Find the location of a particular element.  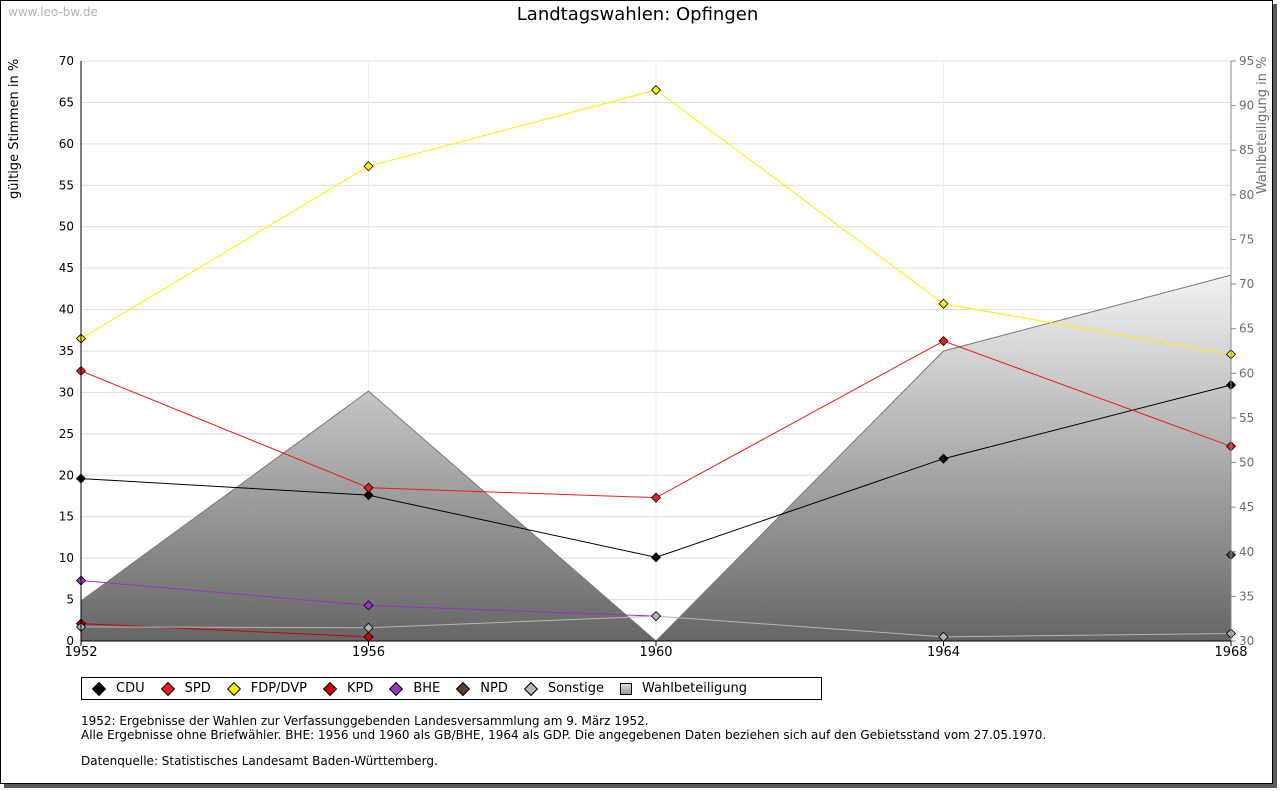

y2-tick-label: 60 is located at coordinates (1246, 373).